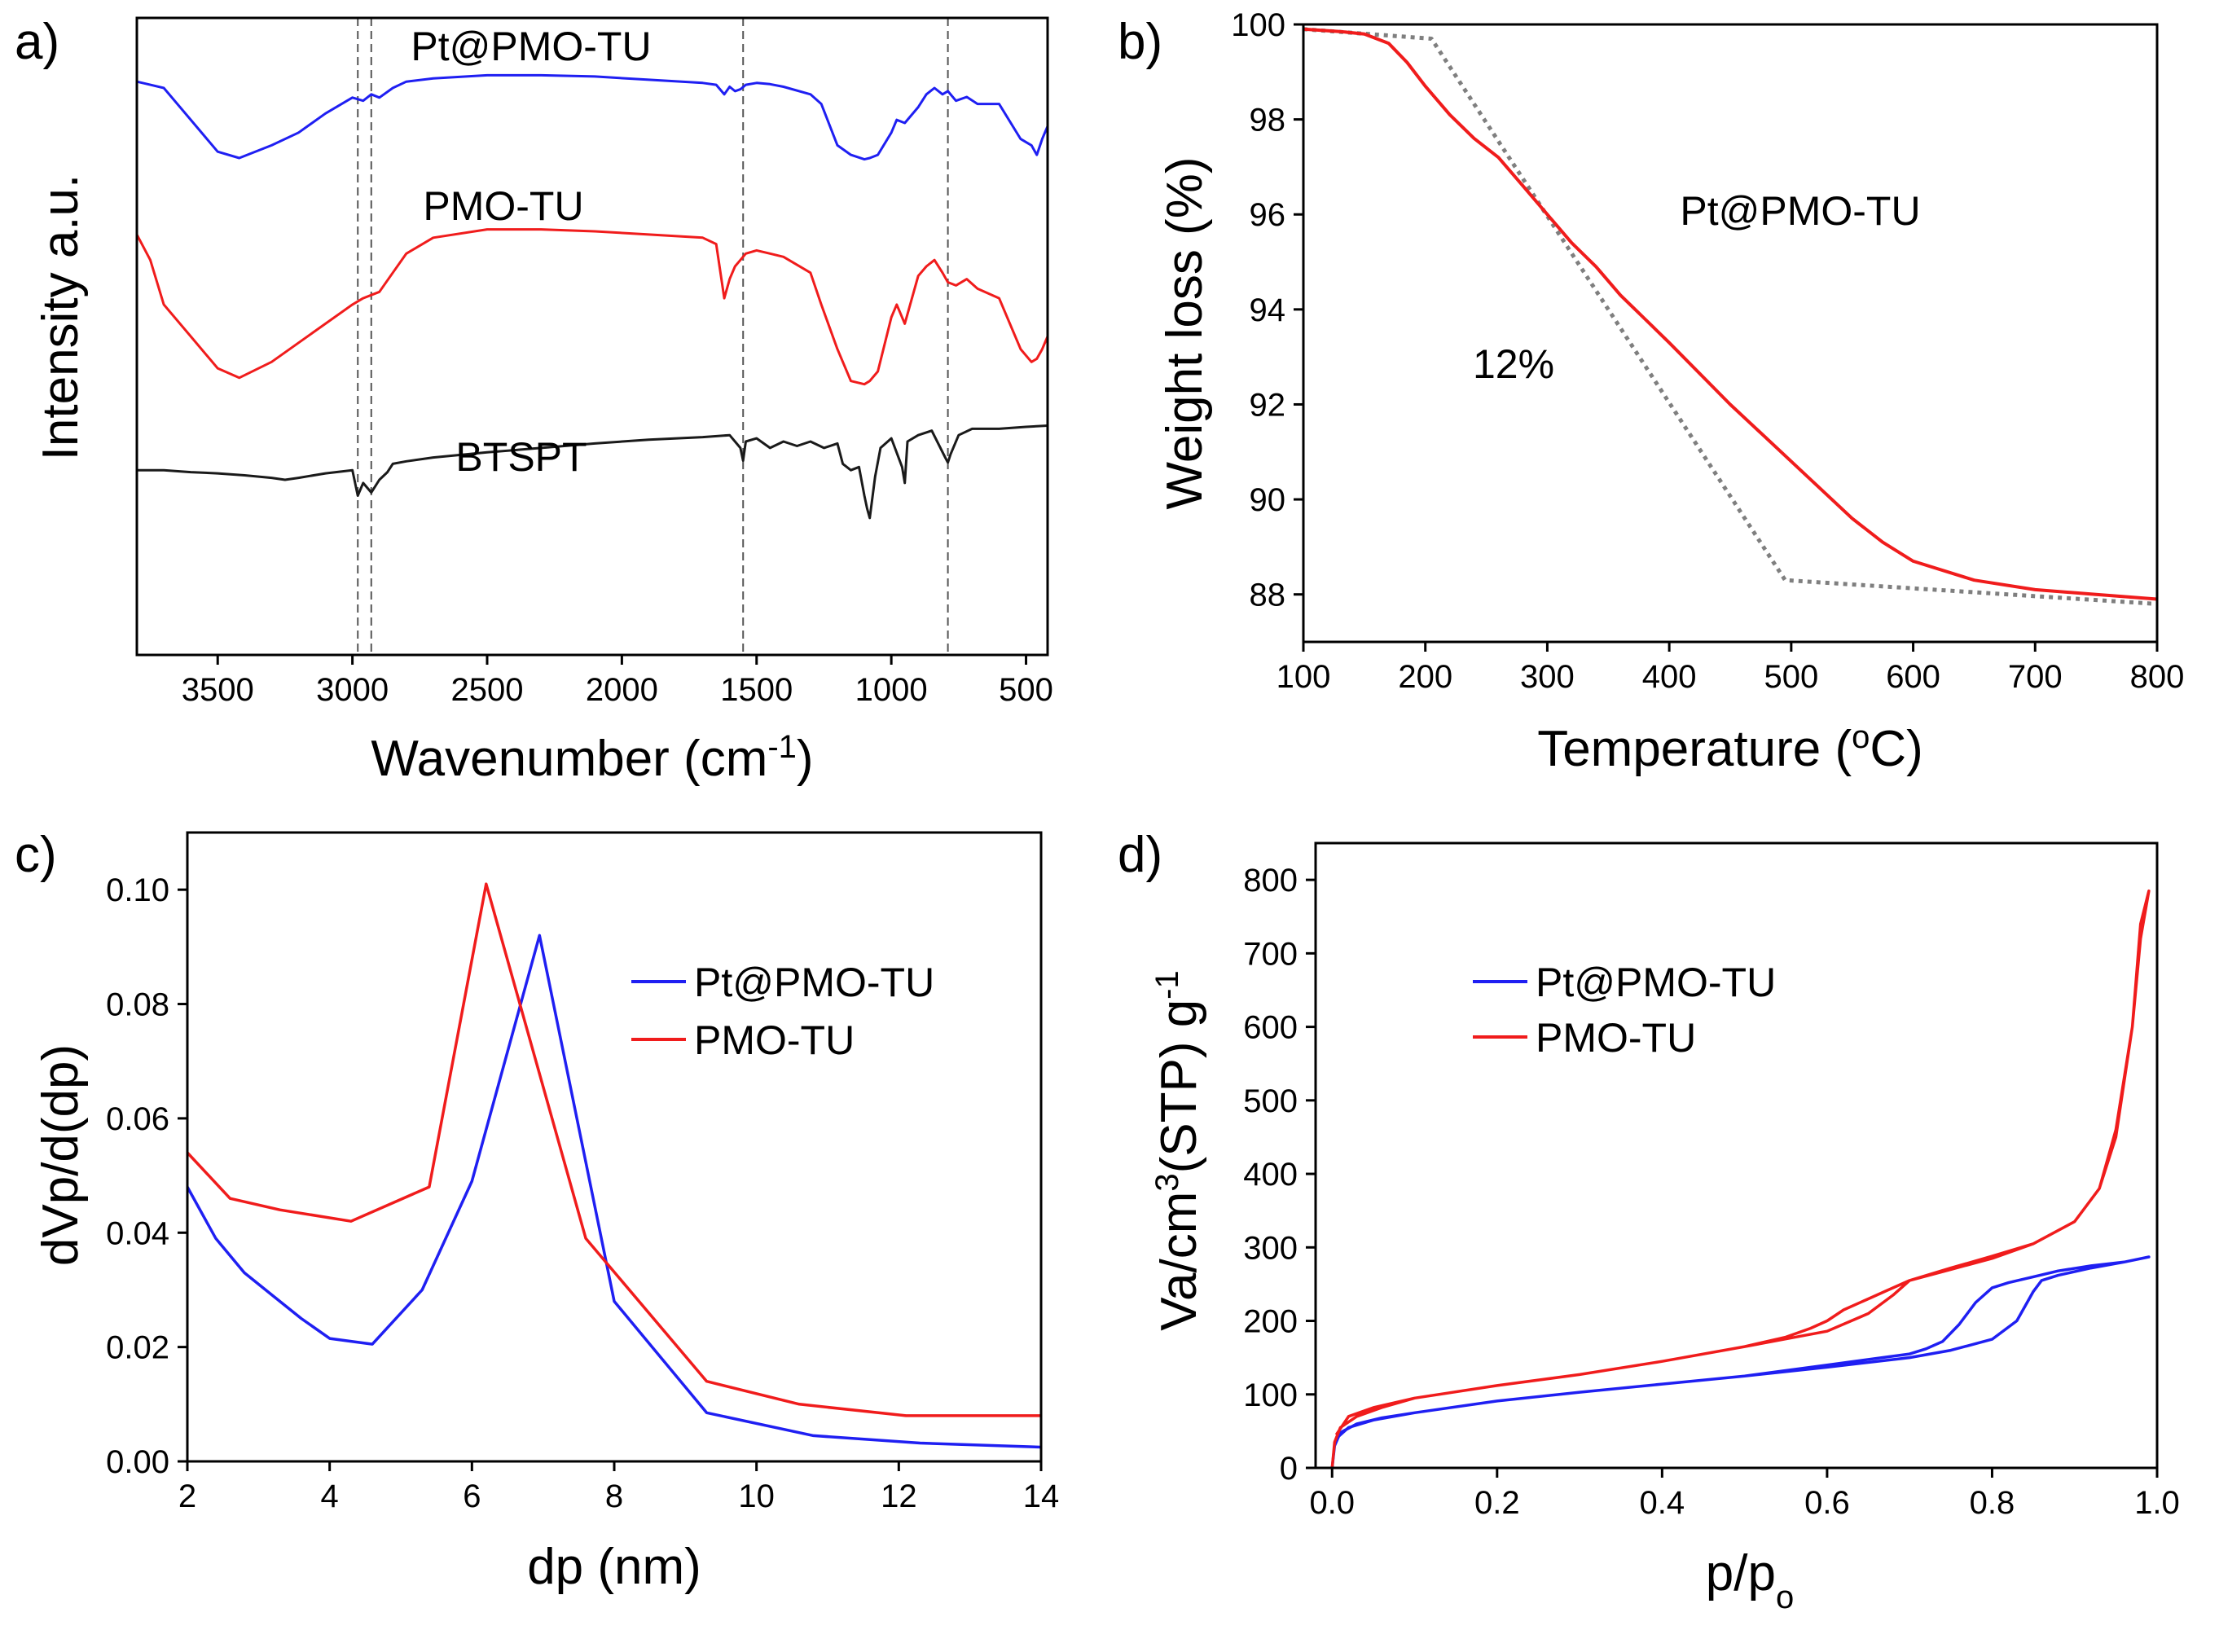  I want to click on y-tick-label: 0.04, so click(137, 1233).